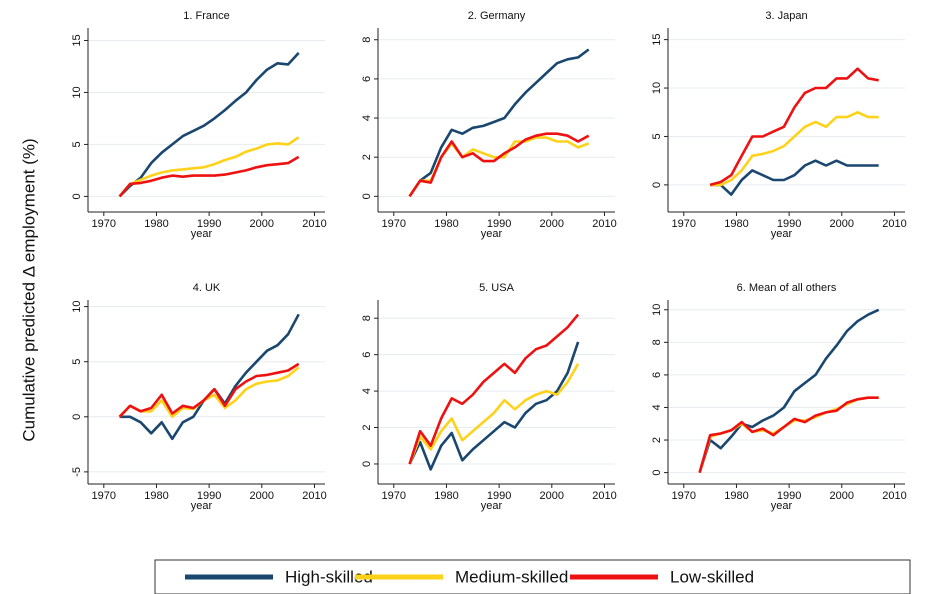 This screenshot has height=594, width=933. What do you see at coordinates (207, 288) in the screenshot?
I see `panel-title: 4. UK` at bounding box center [207, 288].